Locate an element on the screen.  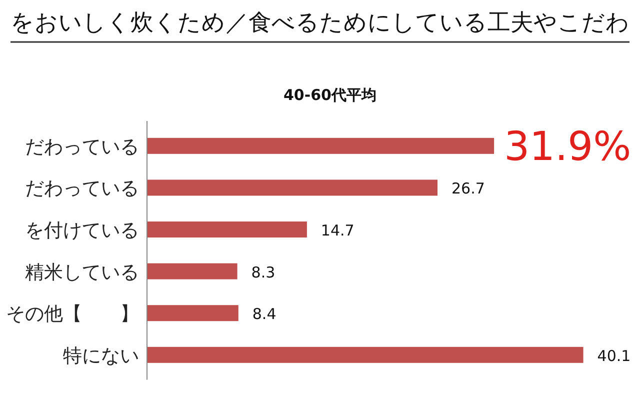
data-label: 40.1 is located at coordinates (614, 355).